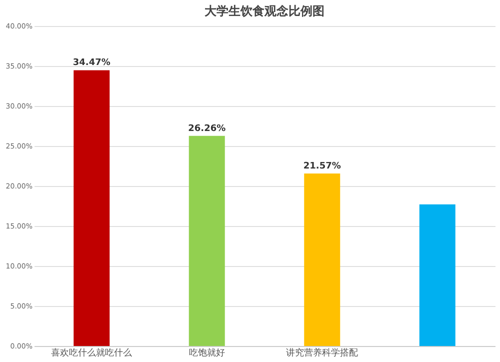 Image resolution: width=500 pixels, height=362 pixels. What do you see at coordinates (206, 353) in the screenshot?
I see `x-tick-label: 吃饱就好` at bounding box center [206, 353].